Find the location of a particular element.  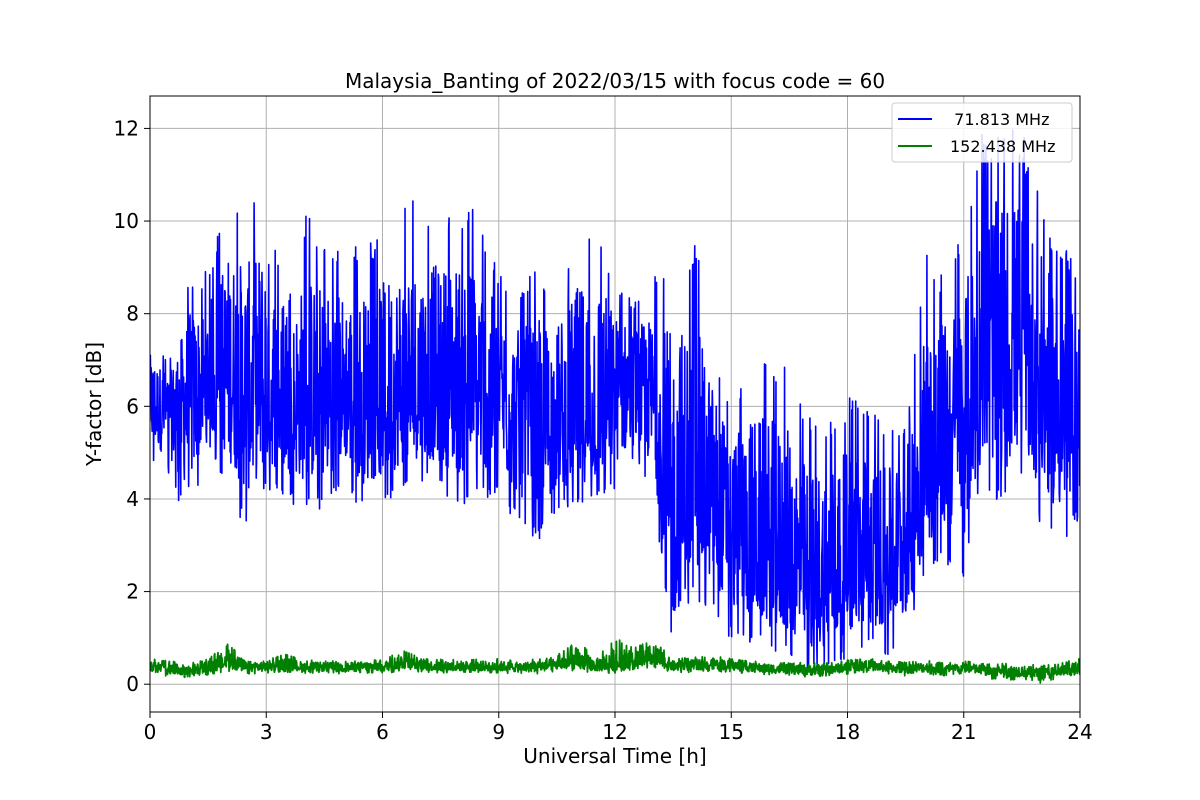

x-tick-label-1: 3 is located at coordinates (266, 732).